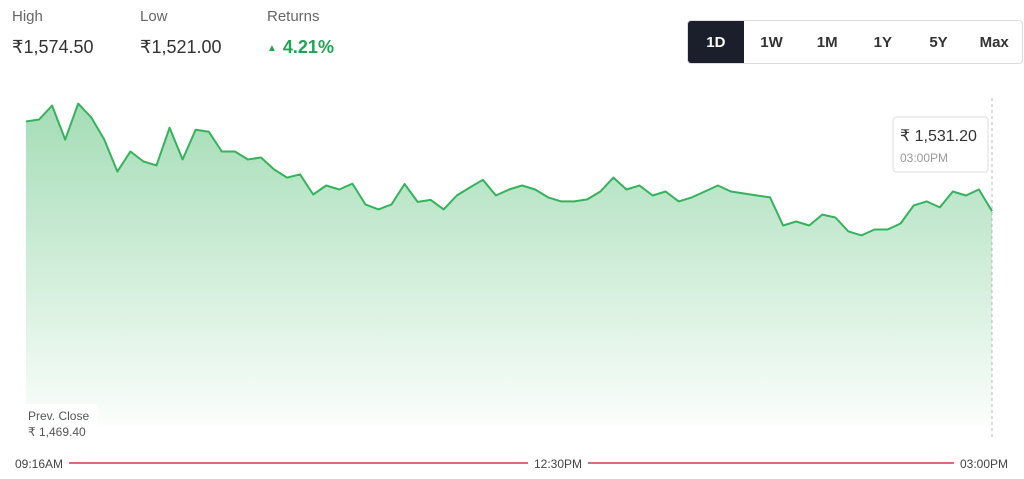 This screenshot has width=1024, height=479. Describe the element at coordinates (771, 42) in the screenshot. I see `range-button: 1W` at that location.